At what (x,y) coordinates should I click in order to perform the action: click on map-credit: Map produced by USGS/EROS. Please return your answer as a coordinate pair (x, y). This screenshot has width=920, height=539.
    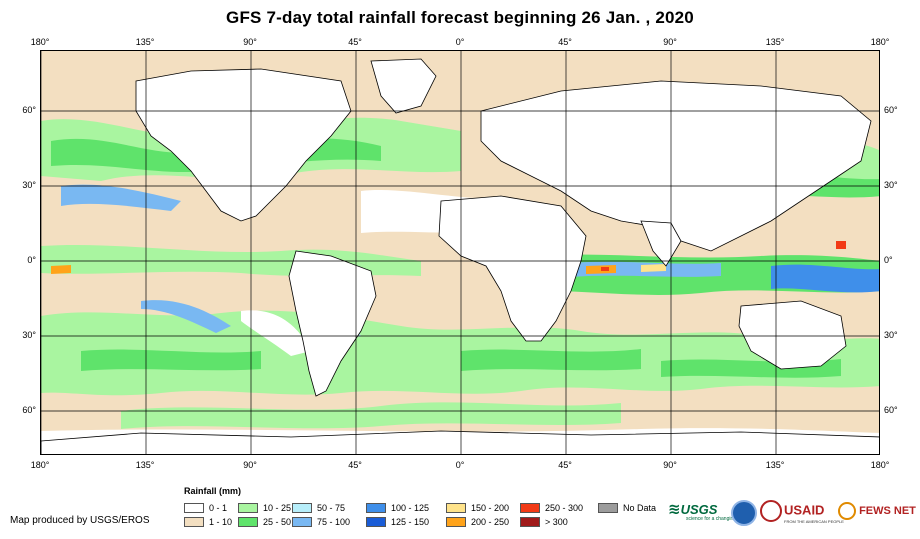
    Looking at the image, I should click on (80, 520).